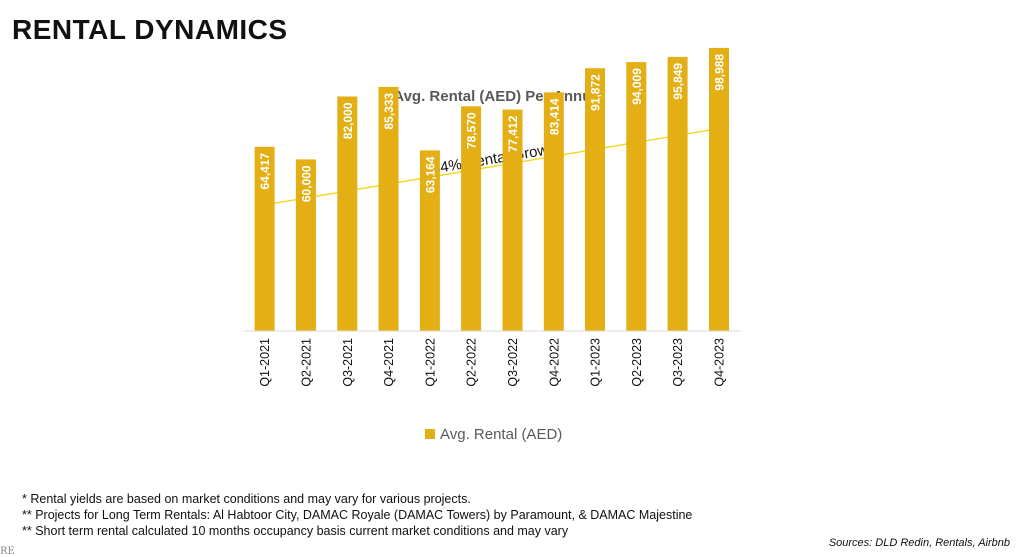 This screenshot has width=1024, height=557. Describe the element at coordinates (306, 183) in the screenshot. I see `data-label: 60,000` at that location.